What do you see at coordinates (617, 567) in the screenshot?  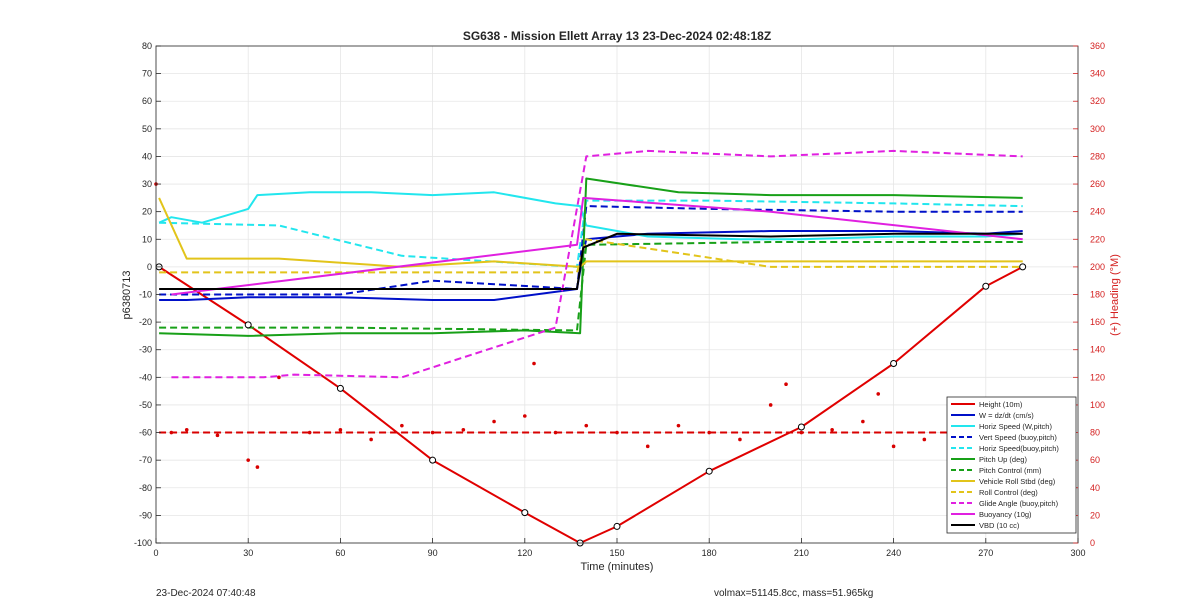 I see `x-axis-label: Time (minutes)` at bounding box center [617, 567].